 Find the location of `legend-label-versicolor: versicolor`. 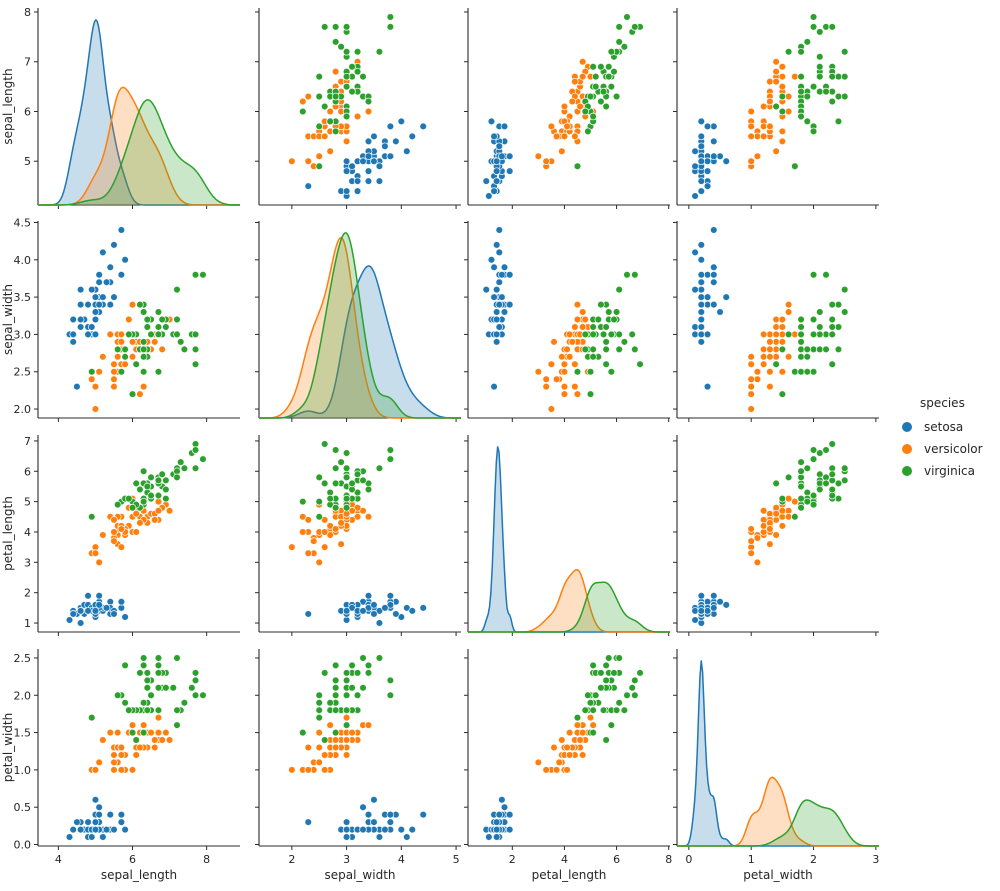

legend-label-versicolor: versicolor is located at coordinates (953, 449).